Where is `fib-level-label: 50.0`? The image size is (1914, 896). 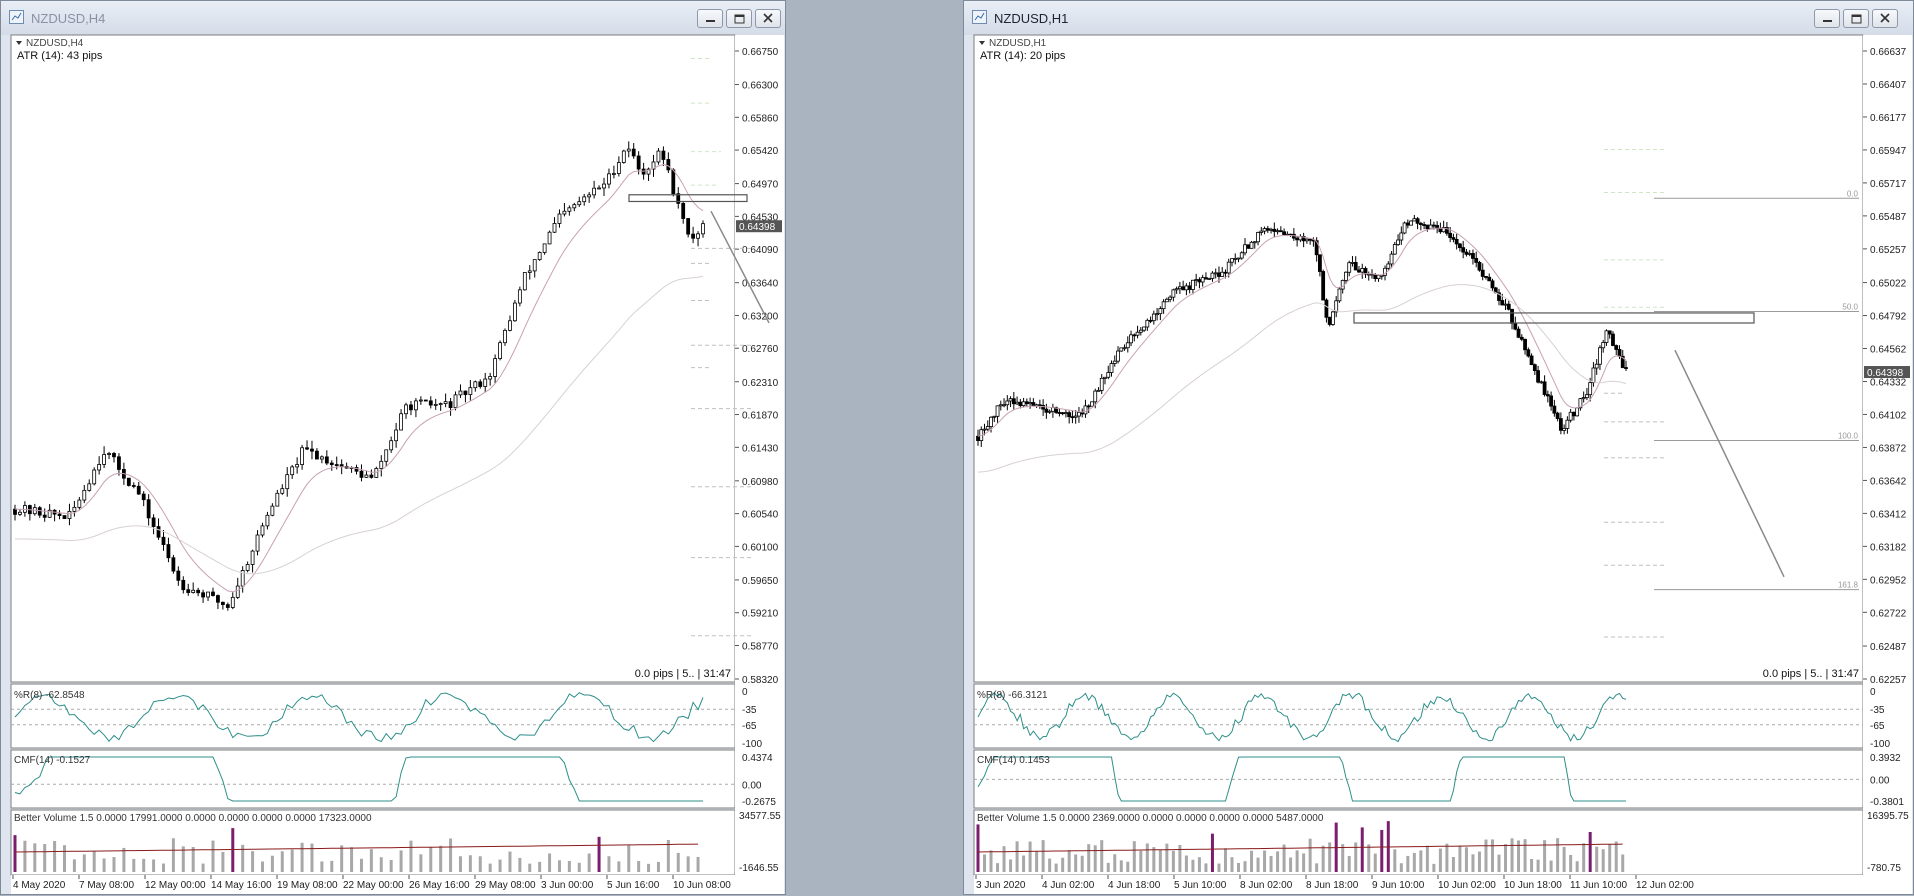 fib-level-label: 50.0 is located at coordinates (1850, 307).